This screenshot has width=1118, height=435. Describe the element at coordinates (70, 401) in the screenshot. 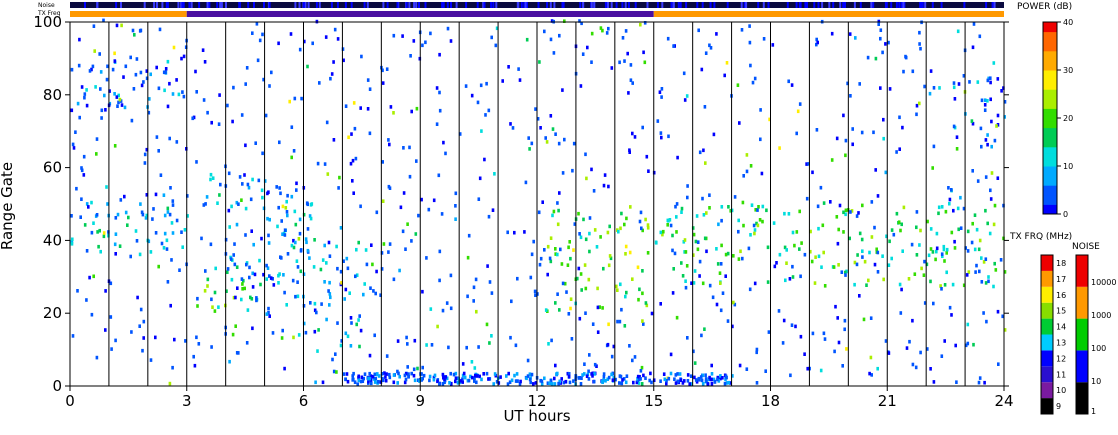

I see `x-tick-label: 0` at that location.